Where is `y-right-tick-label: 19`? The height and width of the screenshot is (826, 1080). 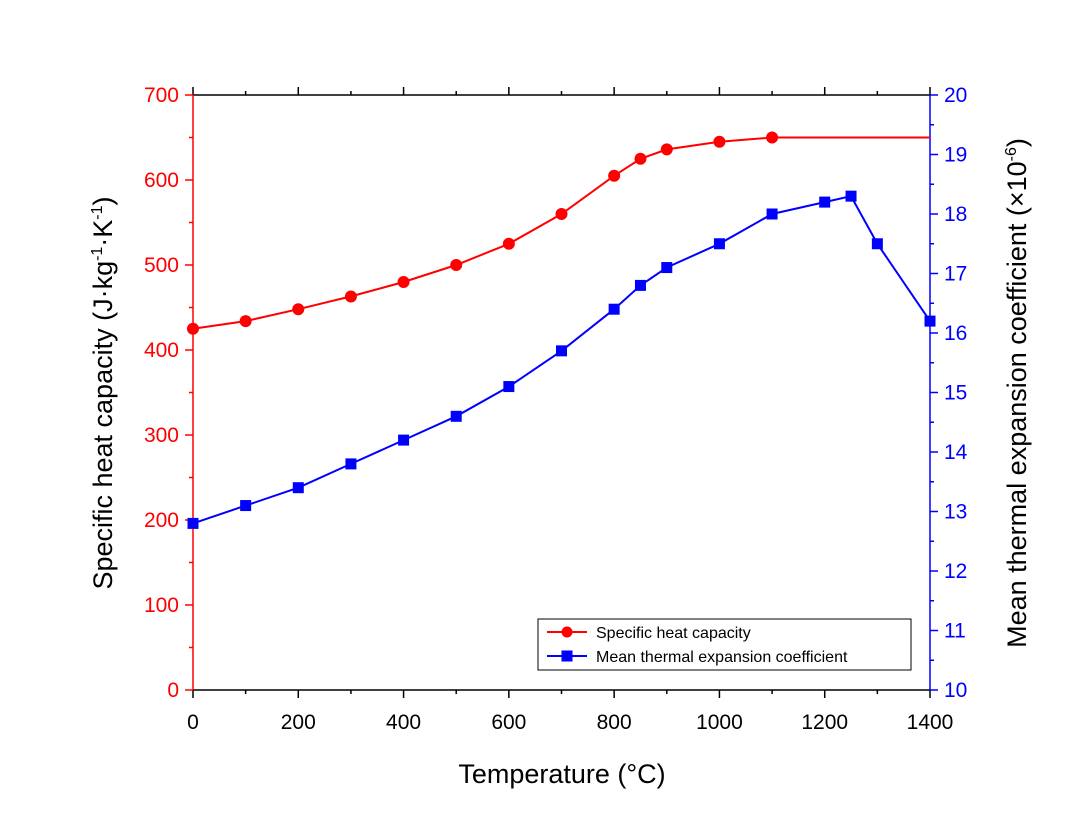
y-right-tick-label: 19 is located at coordinates (955, 155).